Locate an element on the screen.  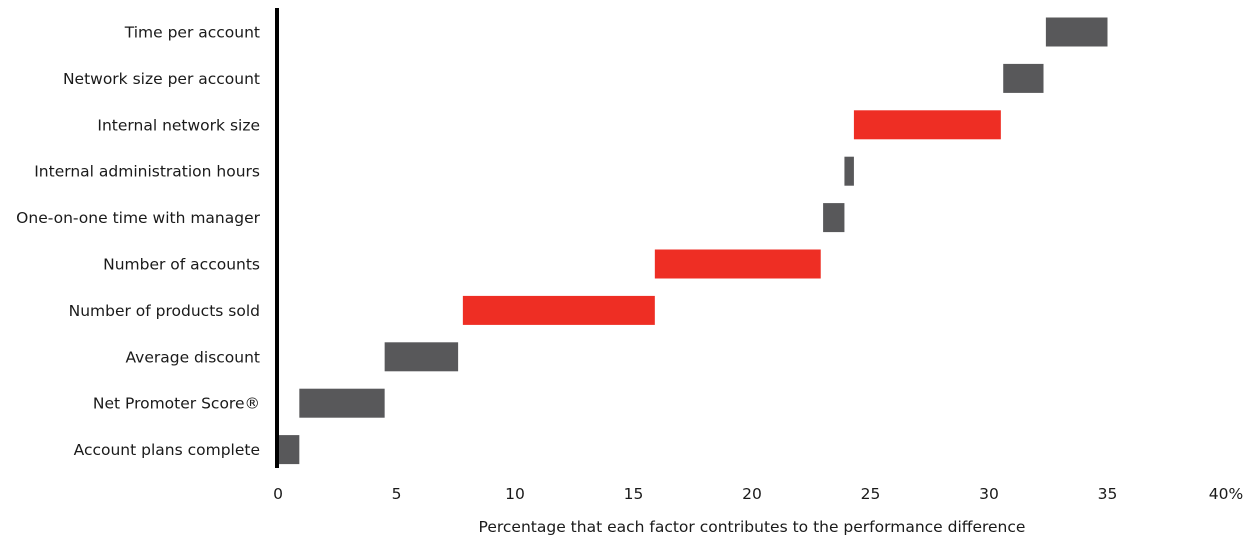
x-tick-label: 15 is located at coordinates (634, 494).